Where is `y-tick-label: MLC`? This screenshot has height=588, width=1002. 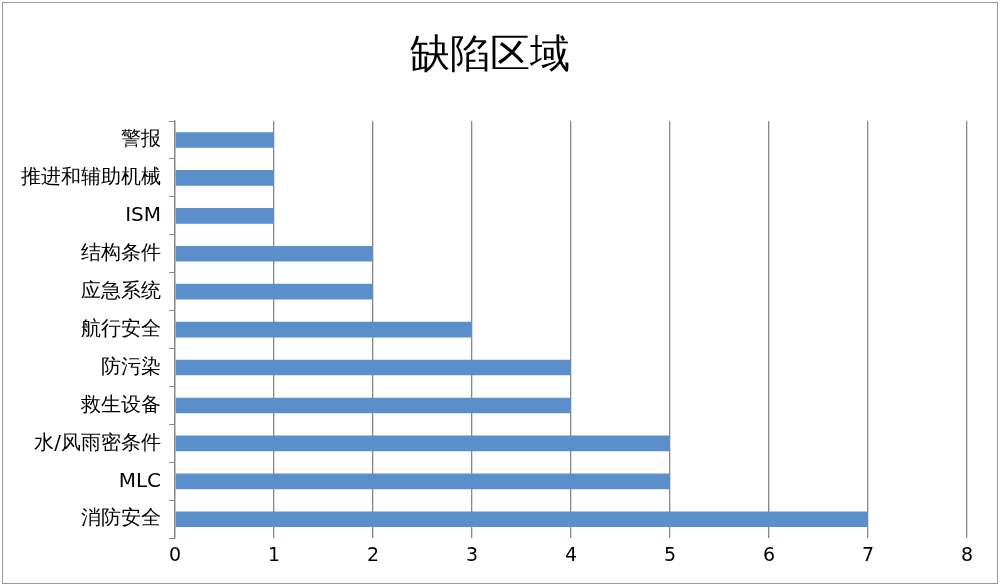 y-tick-label: MLC is located at coordinates (139, 479).